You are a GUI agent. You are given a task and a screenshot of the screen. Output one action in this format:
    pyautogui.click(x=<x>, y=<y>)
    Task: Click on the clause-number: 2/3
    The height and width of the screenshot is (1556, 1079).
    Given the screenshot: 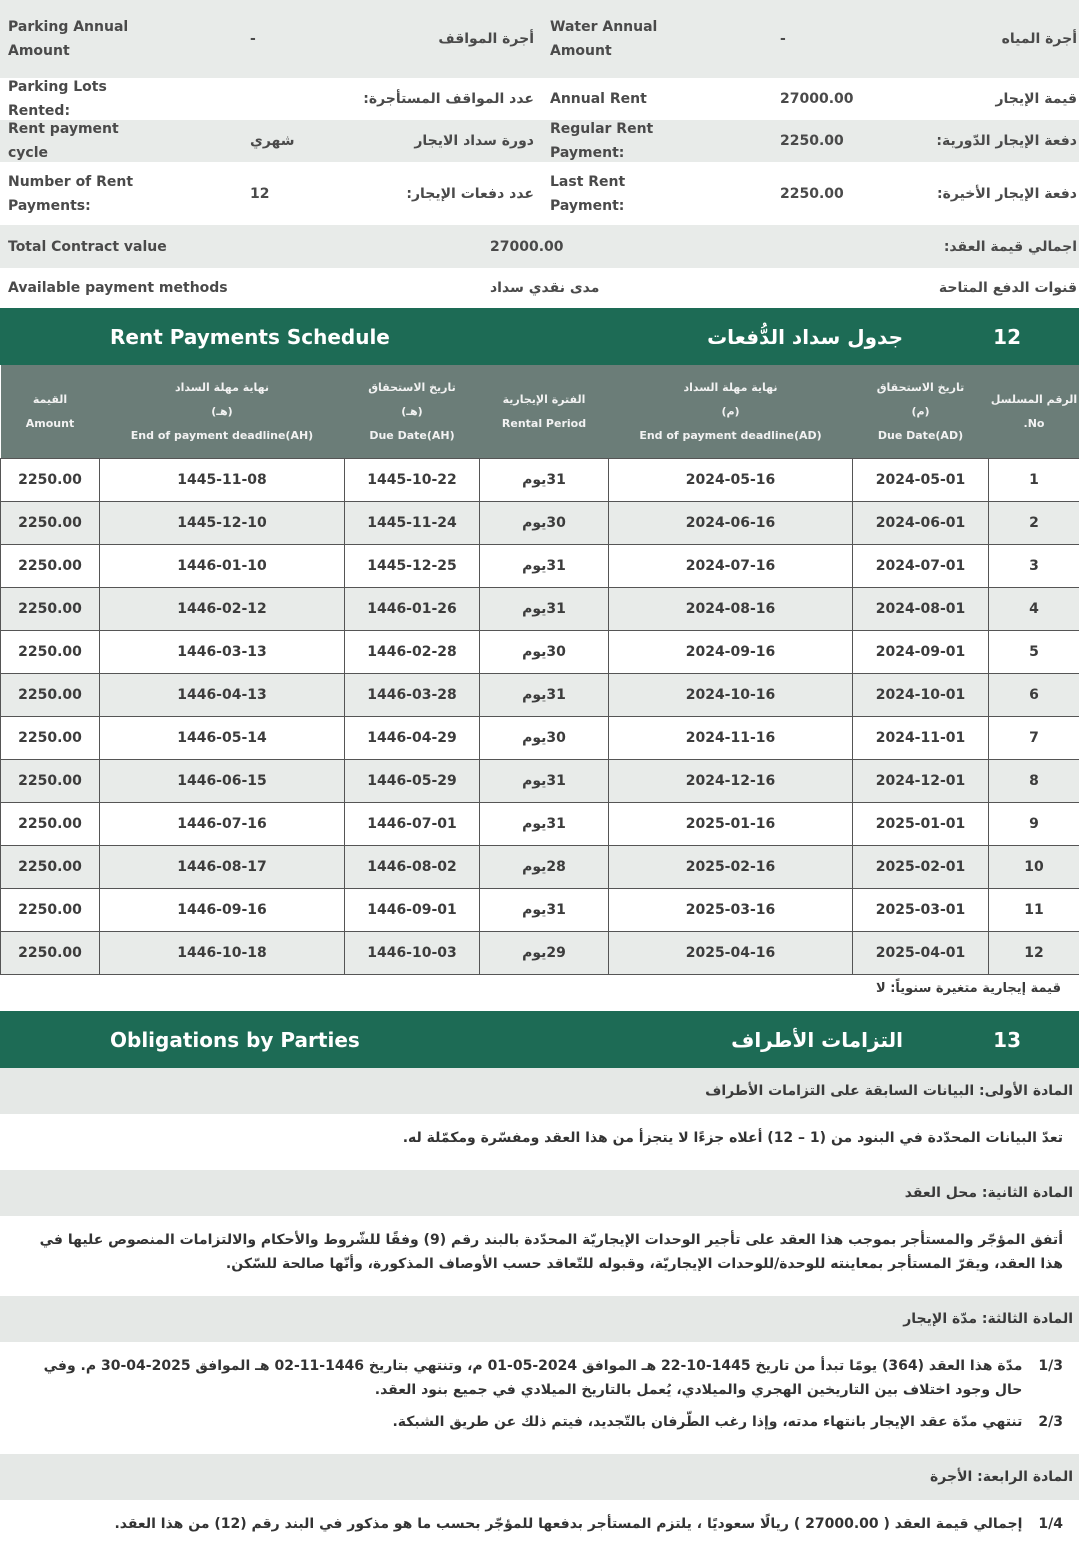 What is the action you would take?
    pyautogui.click(x=1050, y=1422)
    